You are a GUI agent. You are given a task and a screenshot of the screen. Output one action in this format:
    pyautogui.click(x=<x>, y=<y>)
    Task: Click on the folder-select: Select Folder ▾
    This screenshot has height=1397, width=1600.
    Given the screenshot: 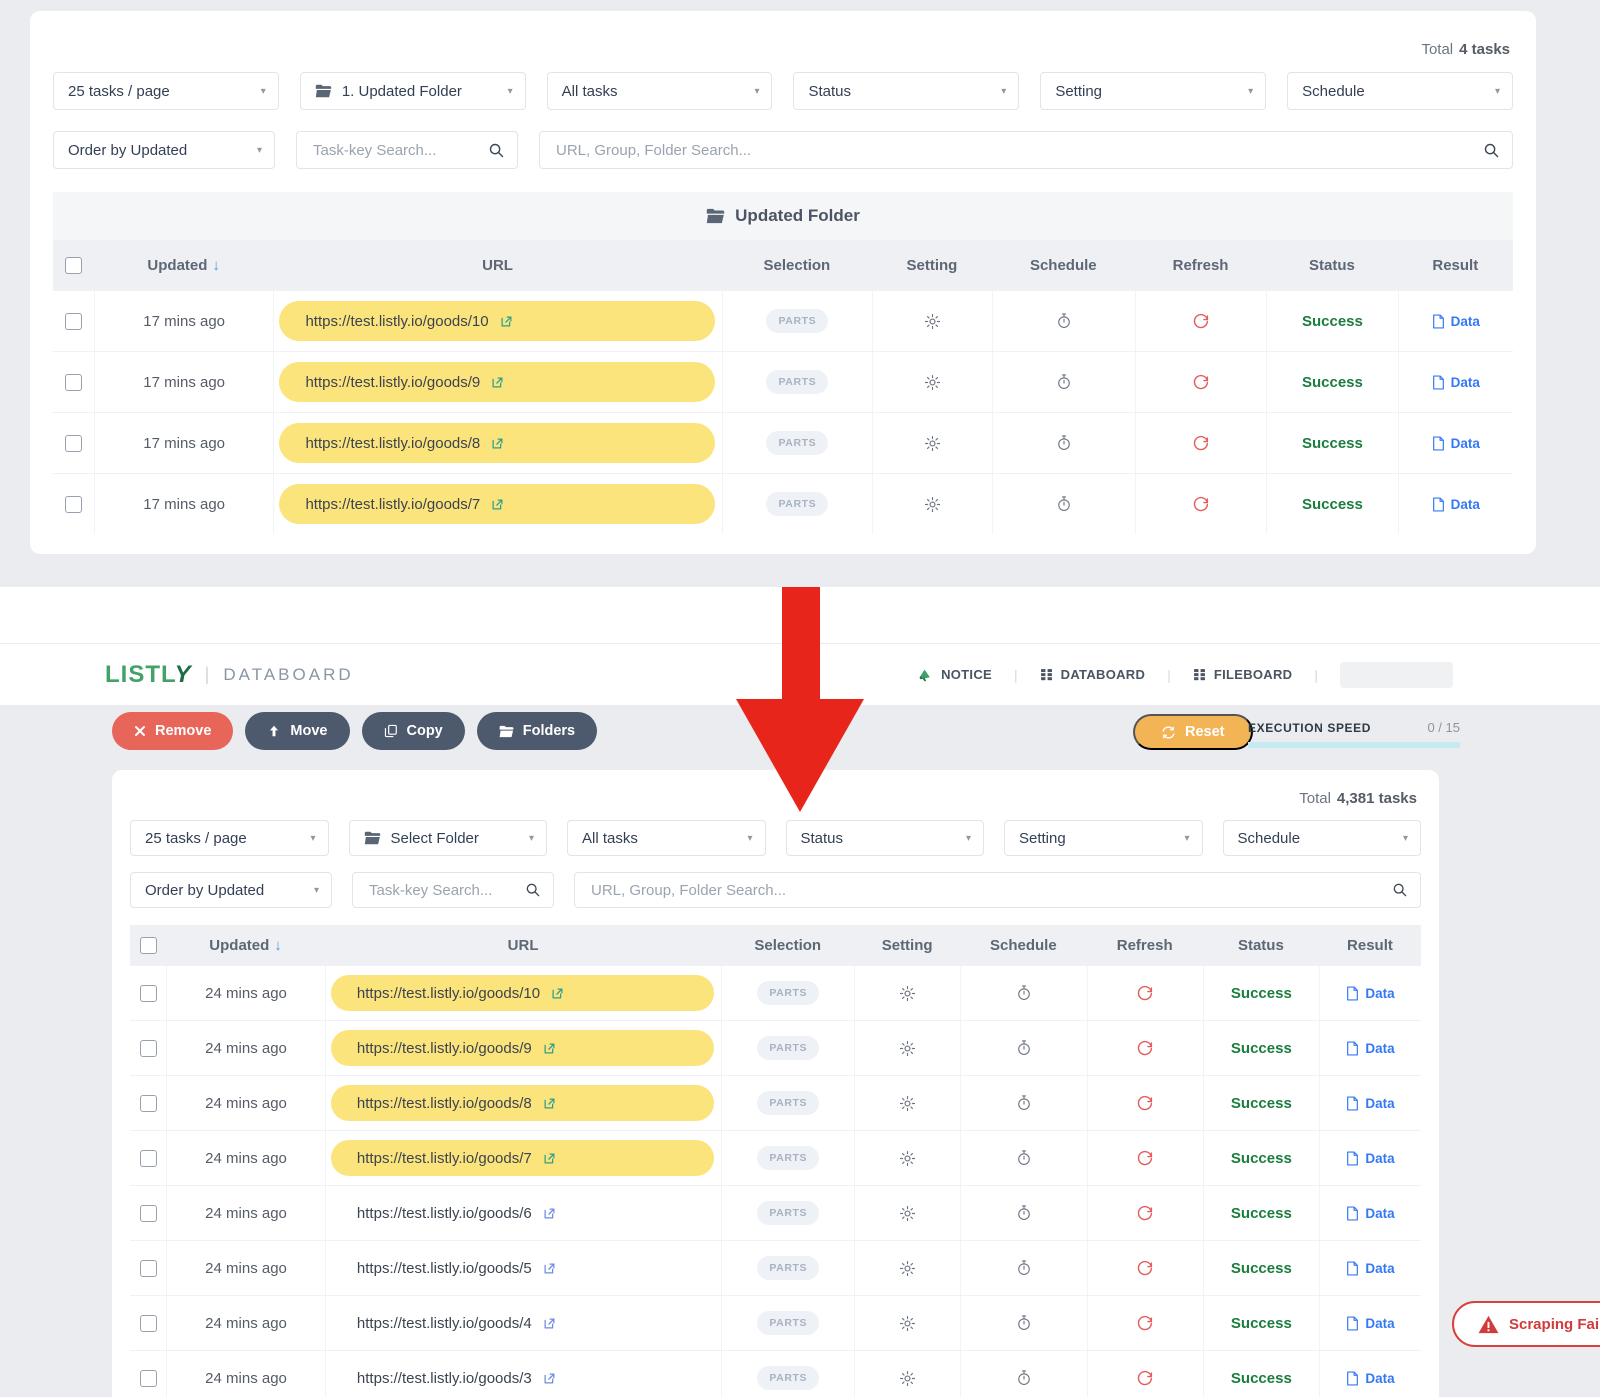 What is the action you would take?
    pyautogui.click(x=447, y=838)
    